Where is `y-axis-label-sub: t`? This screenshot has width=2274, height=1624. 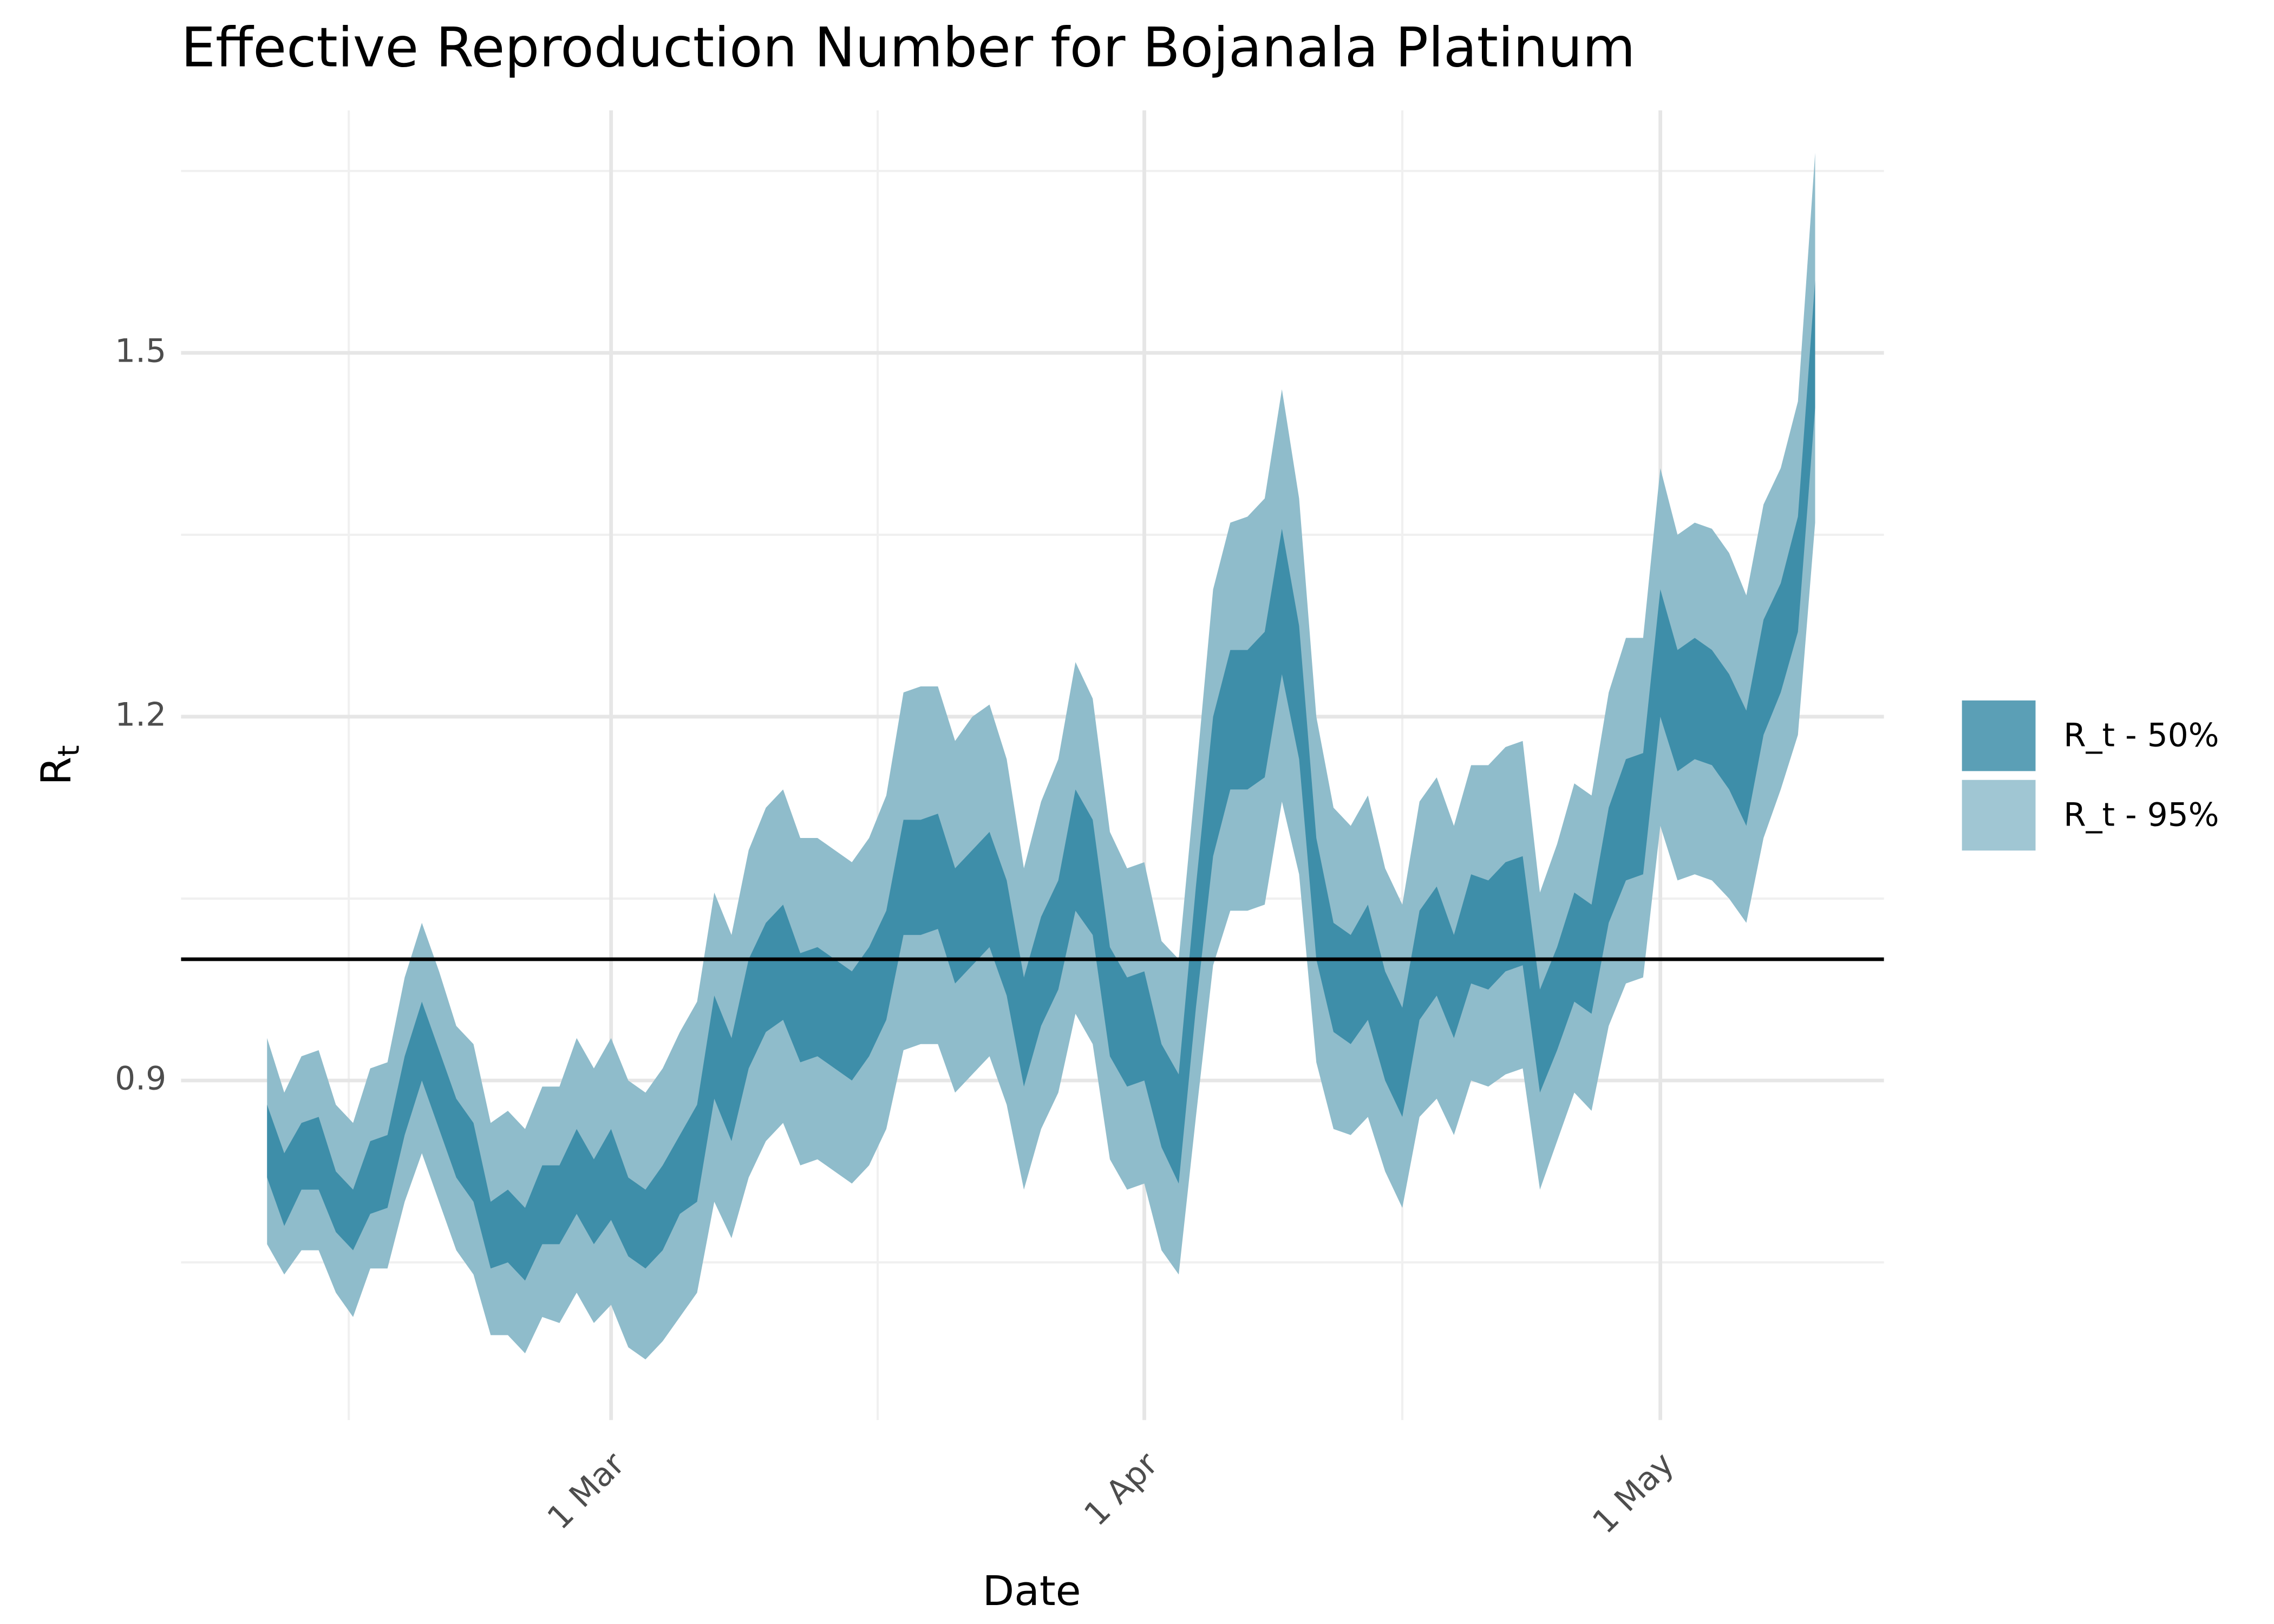 y-axis-label-sub: t is located at coordinates (69, 750).